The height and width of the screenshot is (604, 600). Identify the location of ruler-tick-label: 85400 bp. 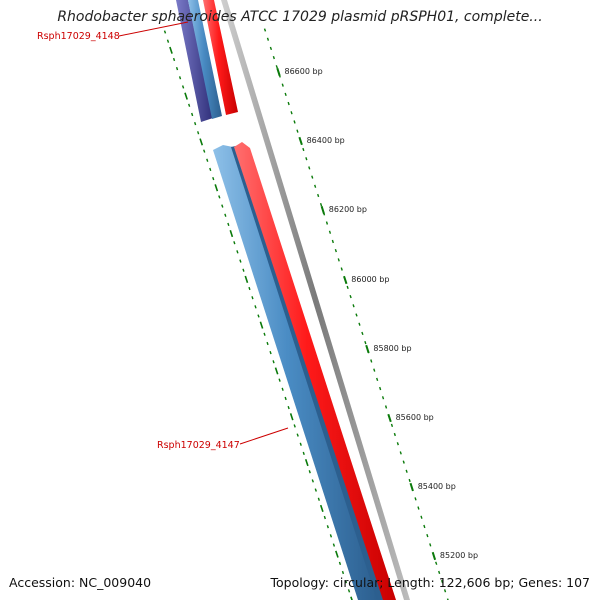
(437, 486).